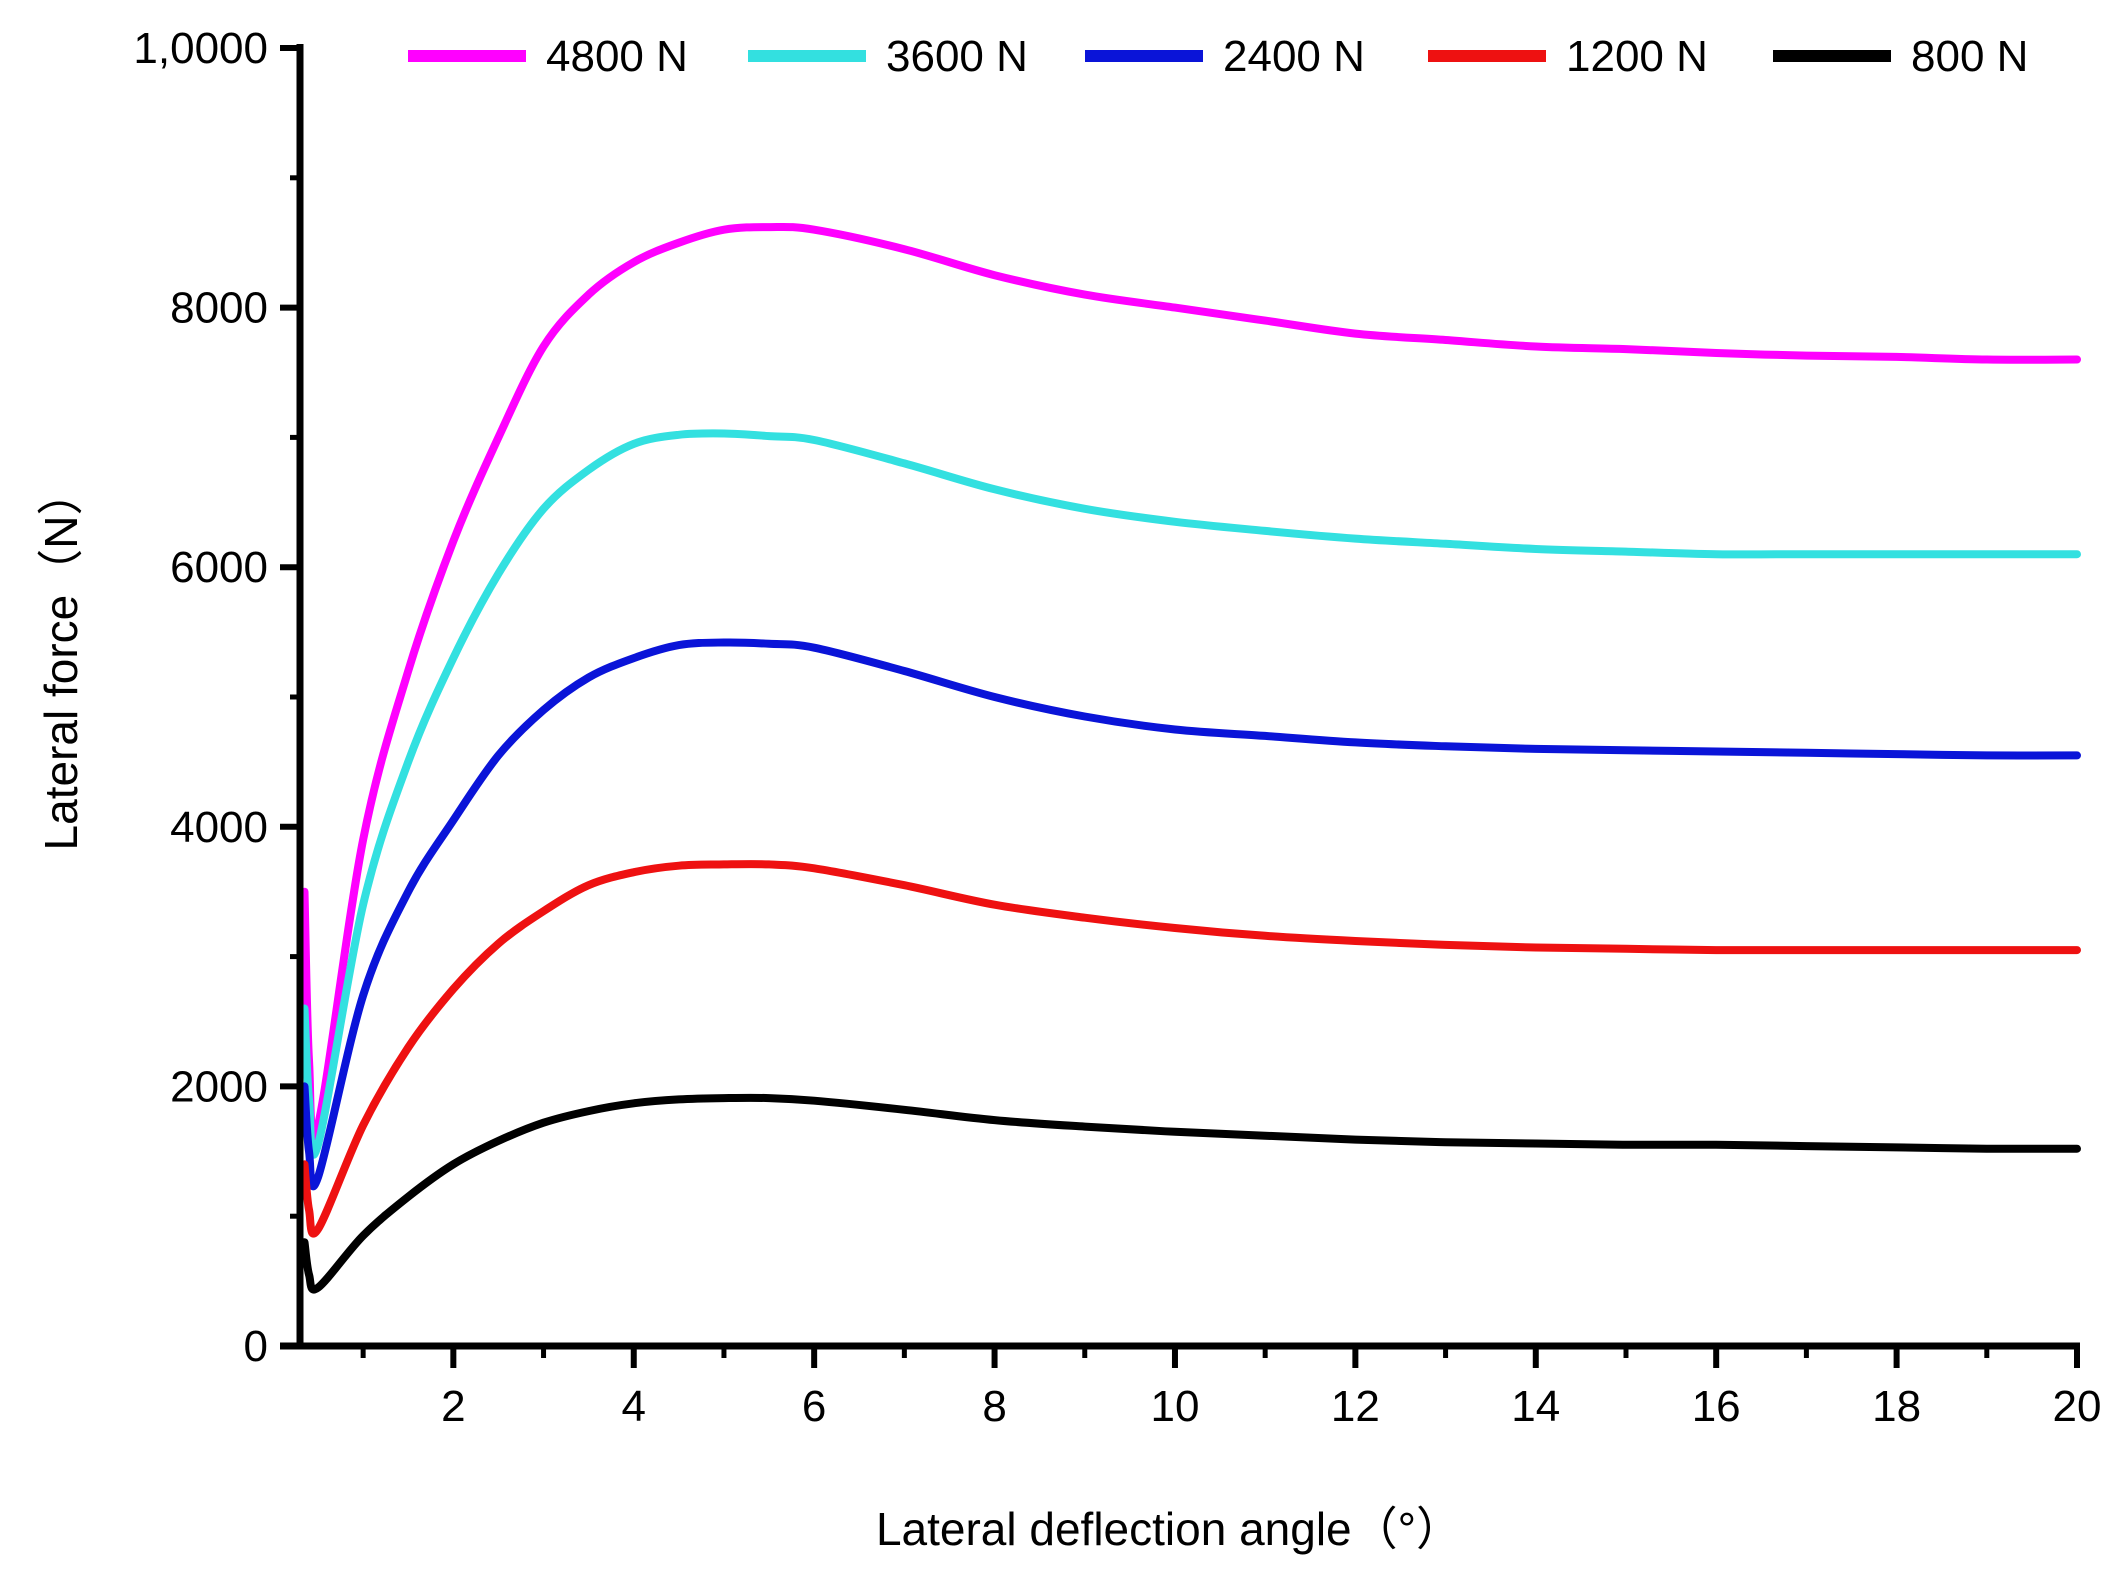 The width and height of the screenshot is (2120, 1574). What do you see at coordinates (1190, 1193) in the screenshot?
I see `series-line-800-n` at bounding box center [1190, 1193].